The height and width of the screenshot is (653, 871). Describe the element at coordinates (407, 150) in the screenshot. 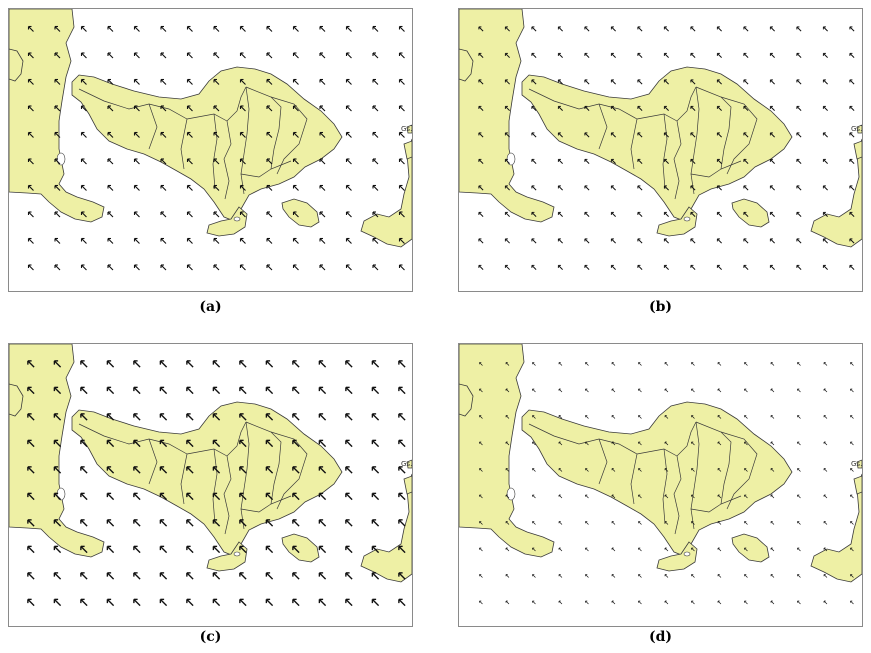

I see `sumbawa-tip` at that location.